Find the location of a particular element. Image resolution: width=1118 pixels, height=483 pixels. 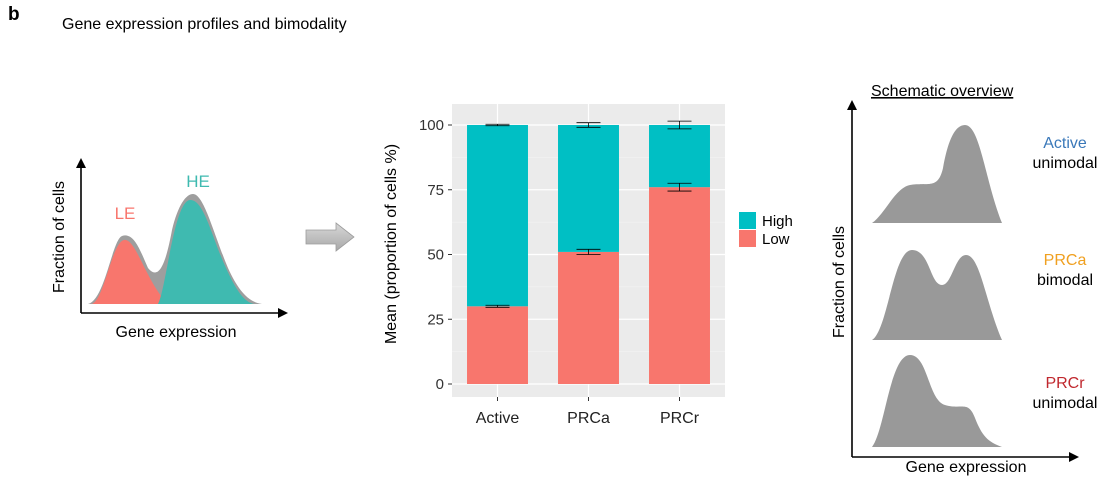

y-axis-title: Mean (proportion of cells %) is located at coordinates (391, 244).